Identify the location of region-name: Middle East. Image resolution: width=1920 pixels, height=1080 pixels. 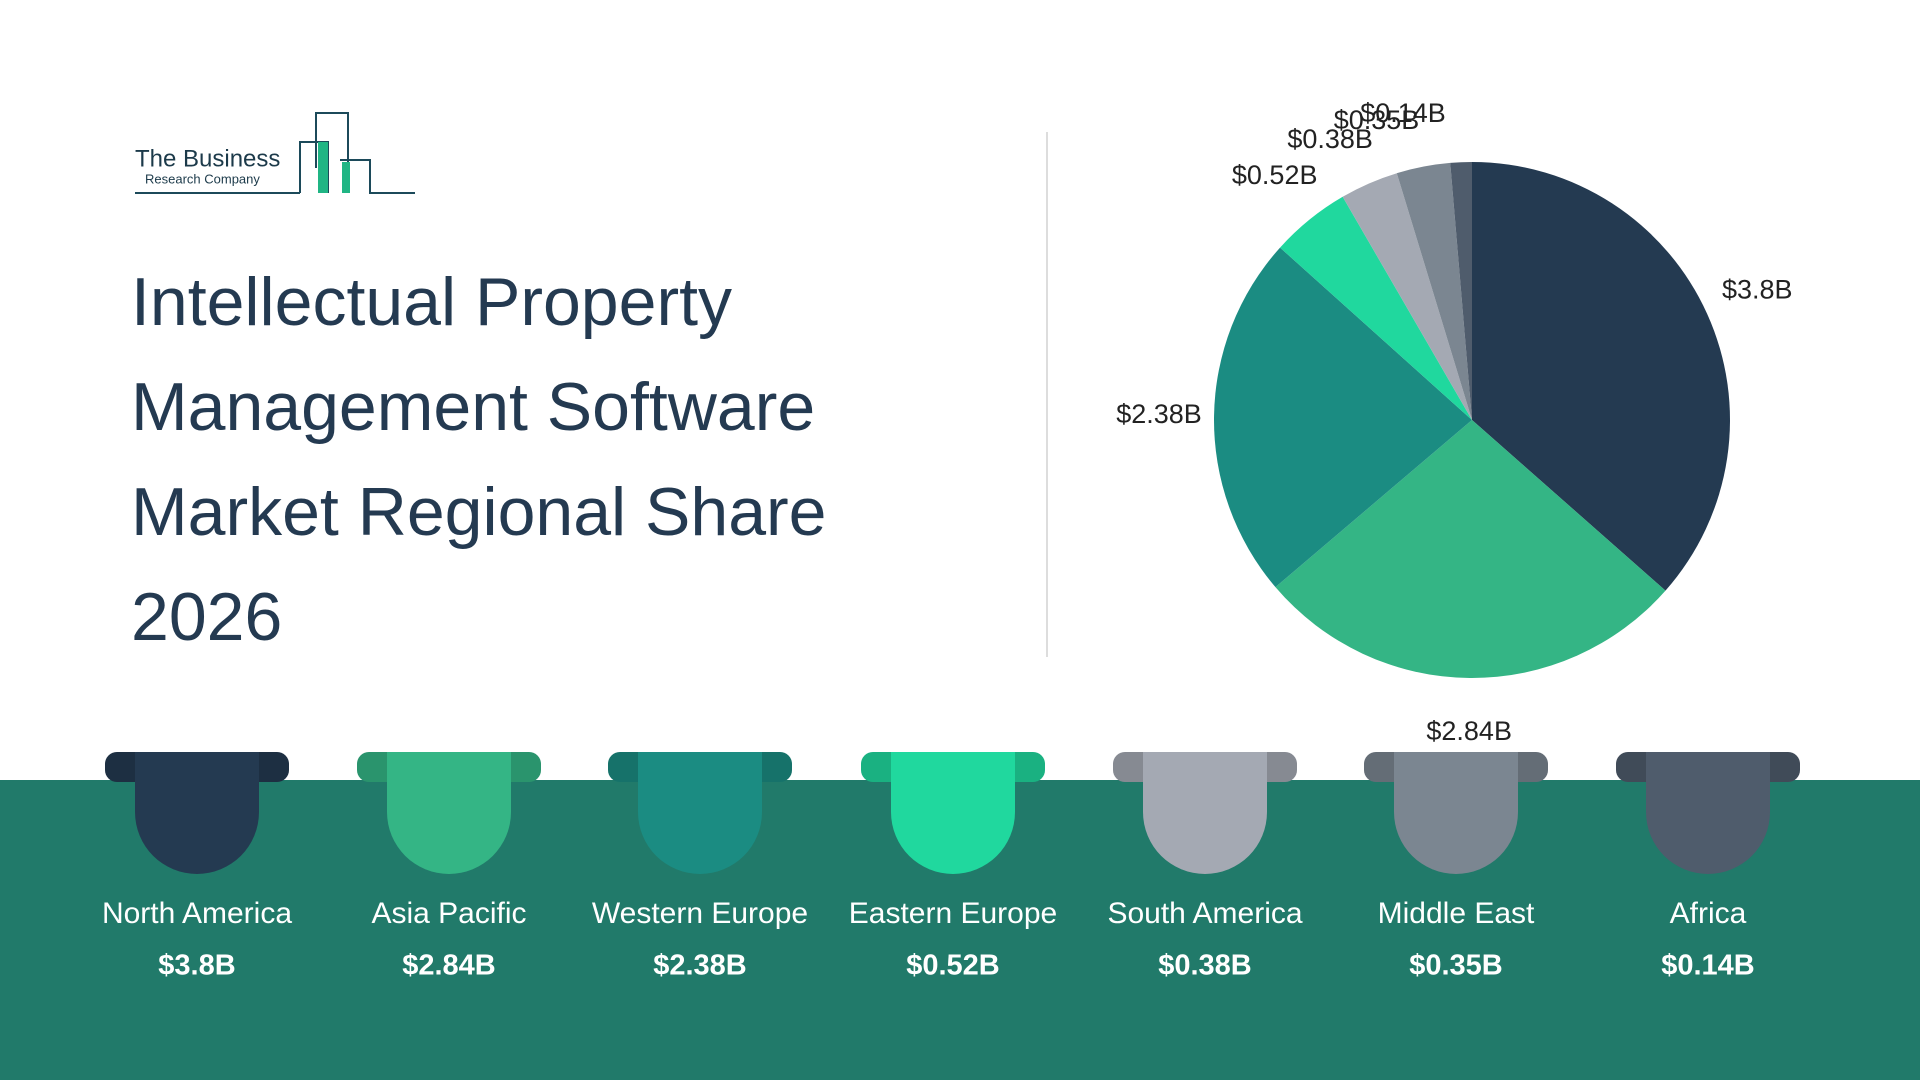
(1456, 913).